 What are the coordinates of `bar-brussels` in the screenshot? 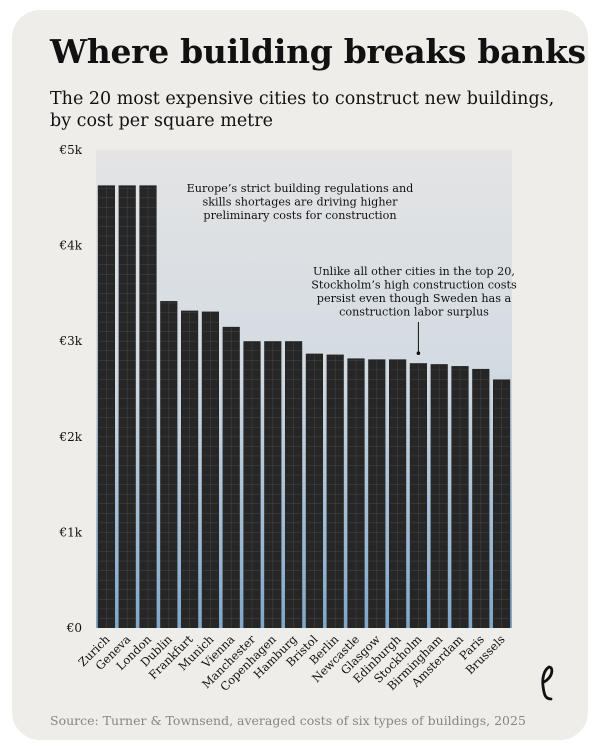 It's located at (502, 503).